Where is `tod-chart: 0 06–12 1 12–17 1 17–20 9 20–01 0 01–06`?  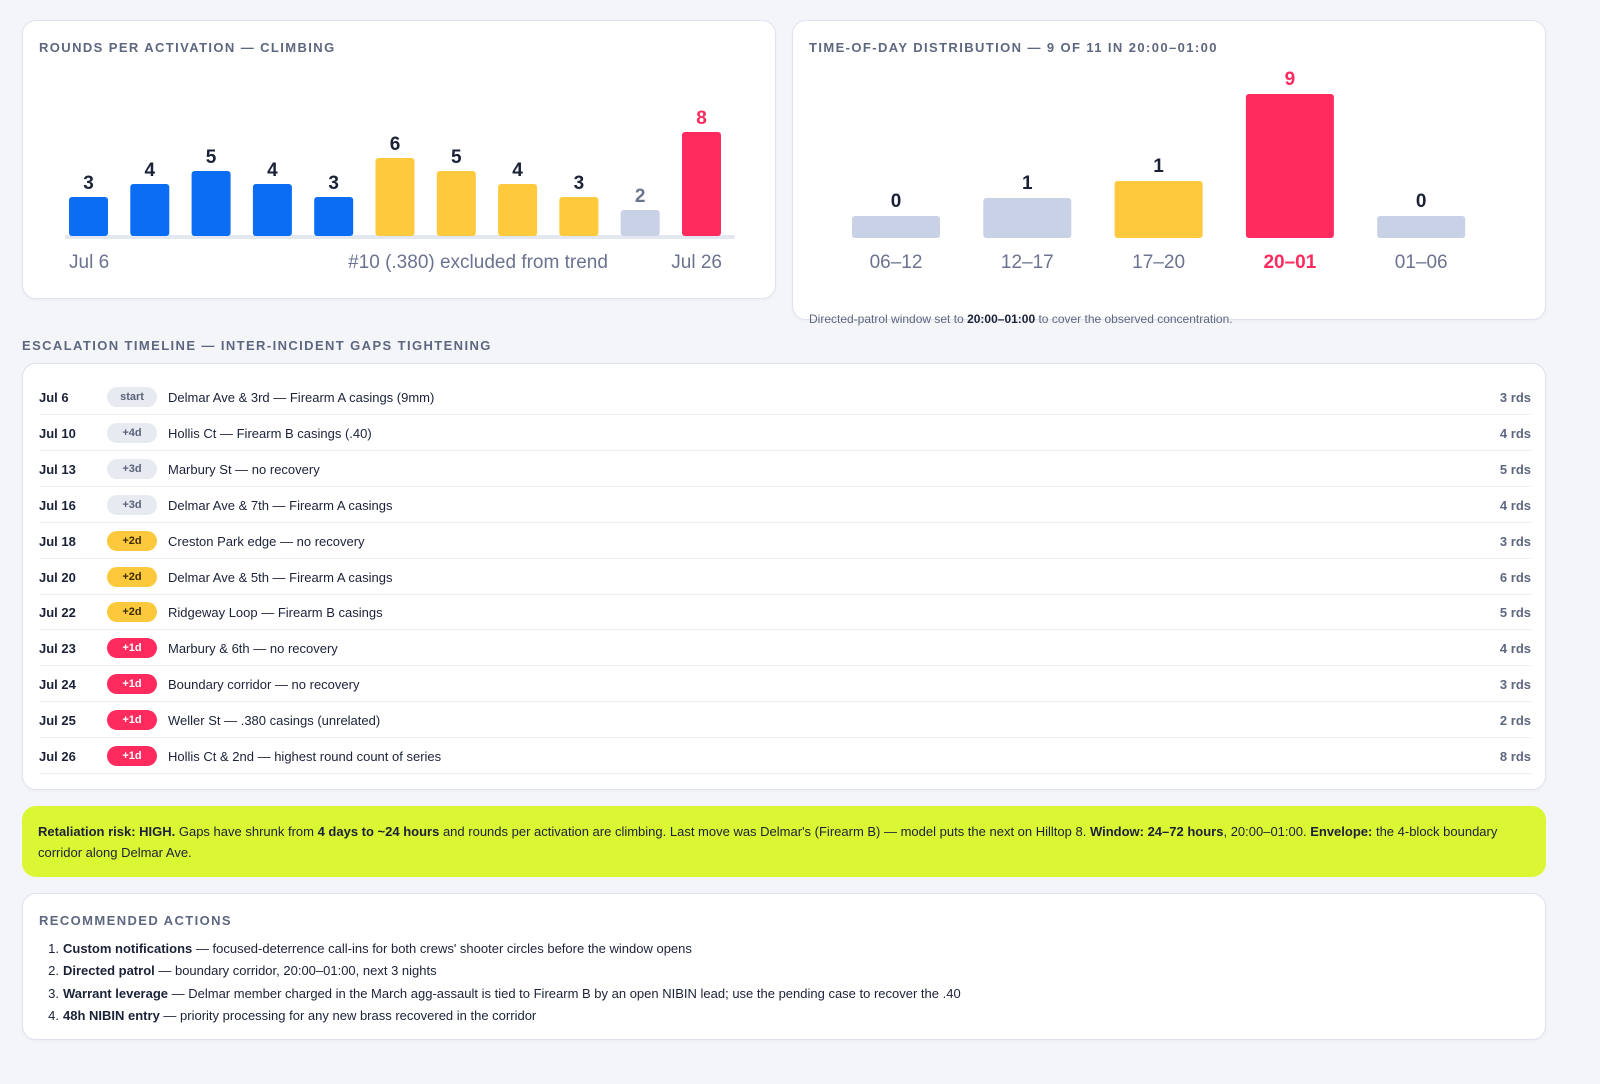
tod-chart: 0 06–12 1 12–17 1 17–20 9 20–01 0 01–06 is located at coordinates (1159, 171).